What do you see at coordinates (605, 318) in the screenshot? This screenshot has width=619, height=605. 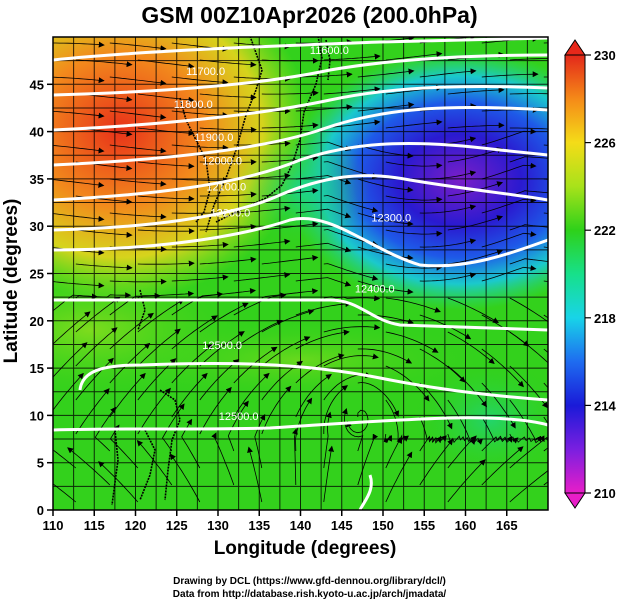 I see `colorbar-tick-label: 218` at bounding box center [605, 318].